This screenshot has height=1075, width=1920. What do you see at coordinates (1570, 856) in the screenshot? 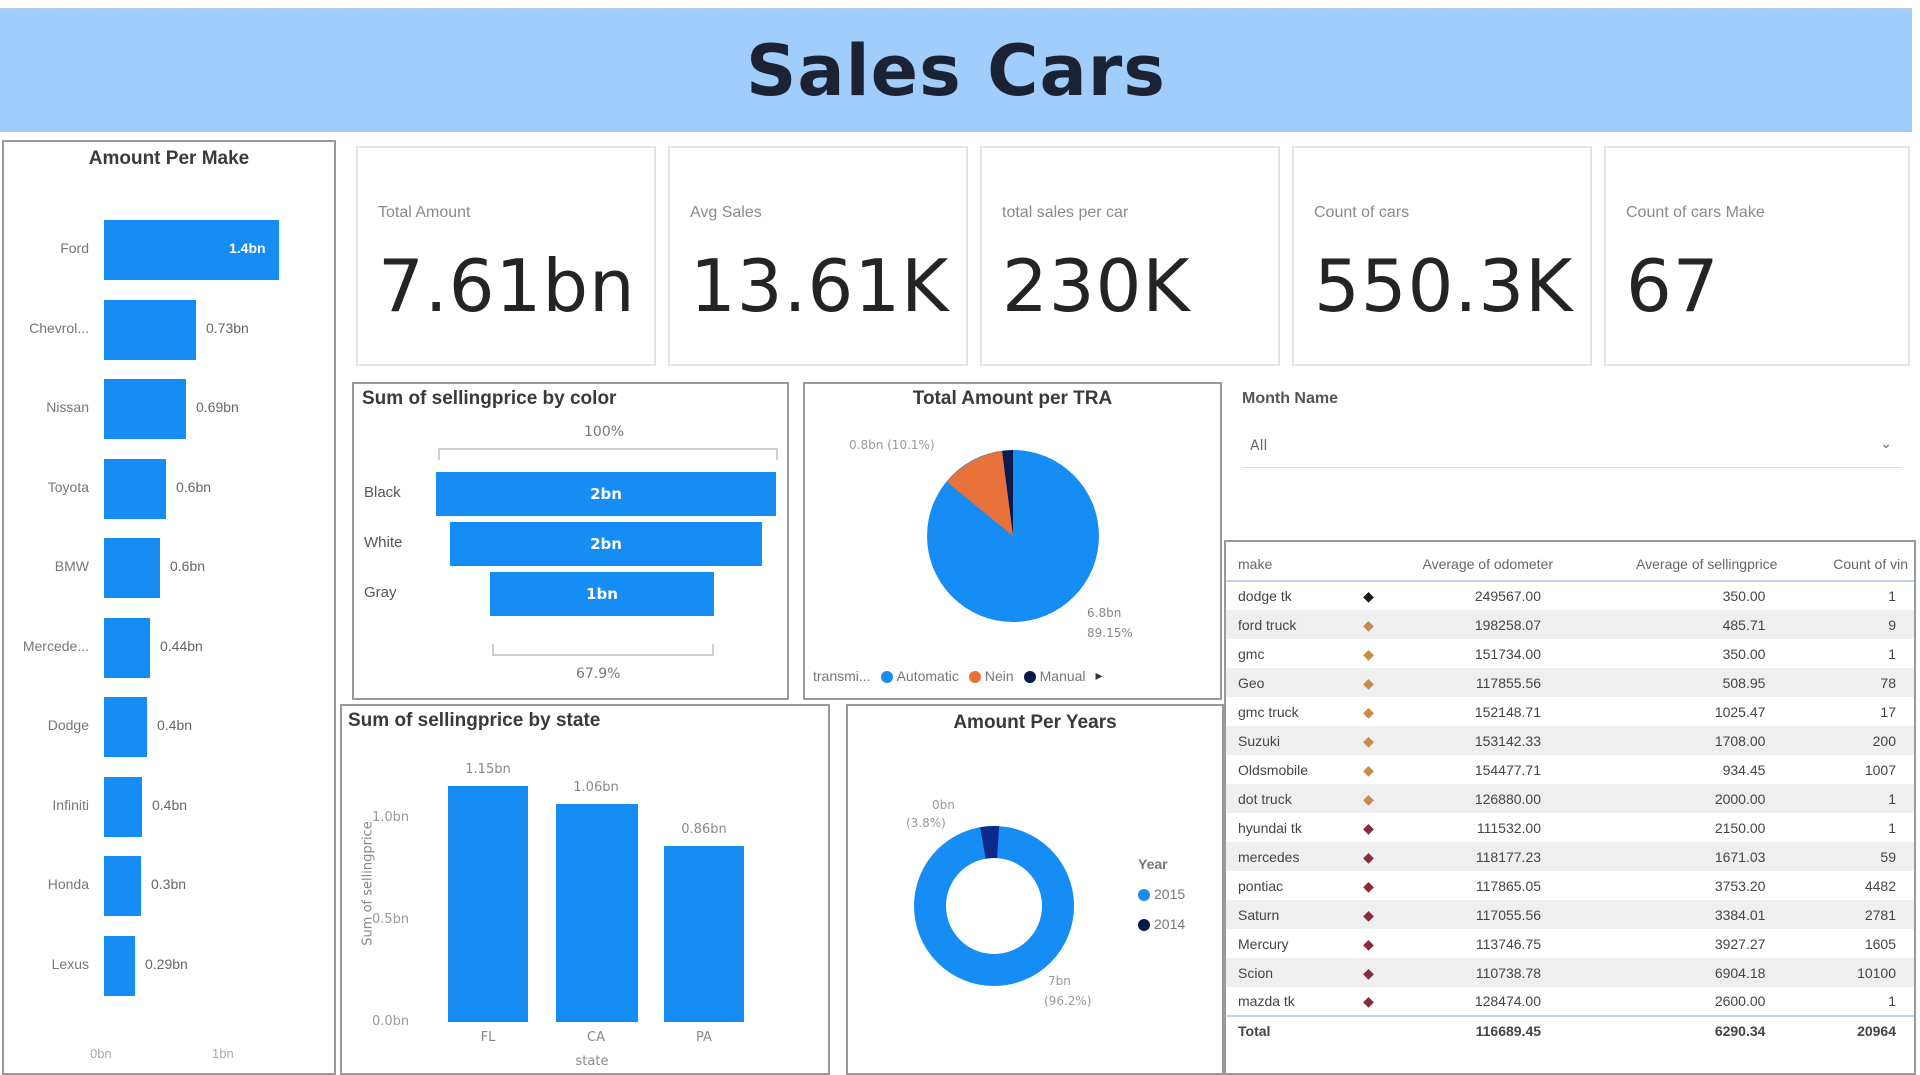
I see `table-row: mercedes ◆ 118177.23 1671.03 59` at bounding box center [1570, 856].